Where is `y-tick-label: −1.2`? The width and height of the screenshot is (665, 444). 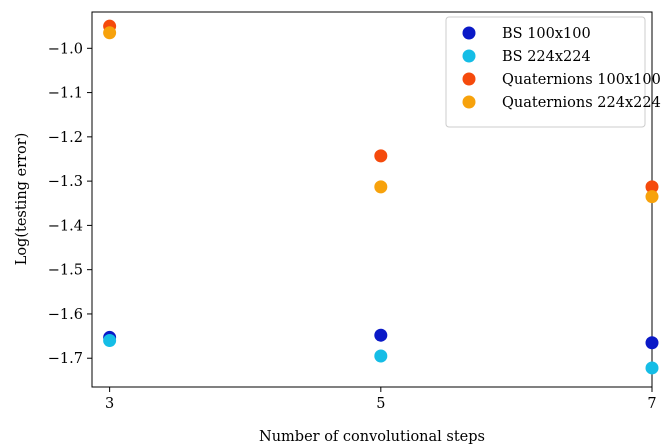 y-tick-label: −1.2 is located at coordinates (65, 138).